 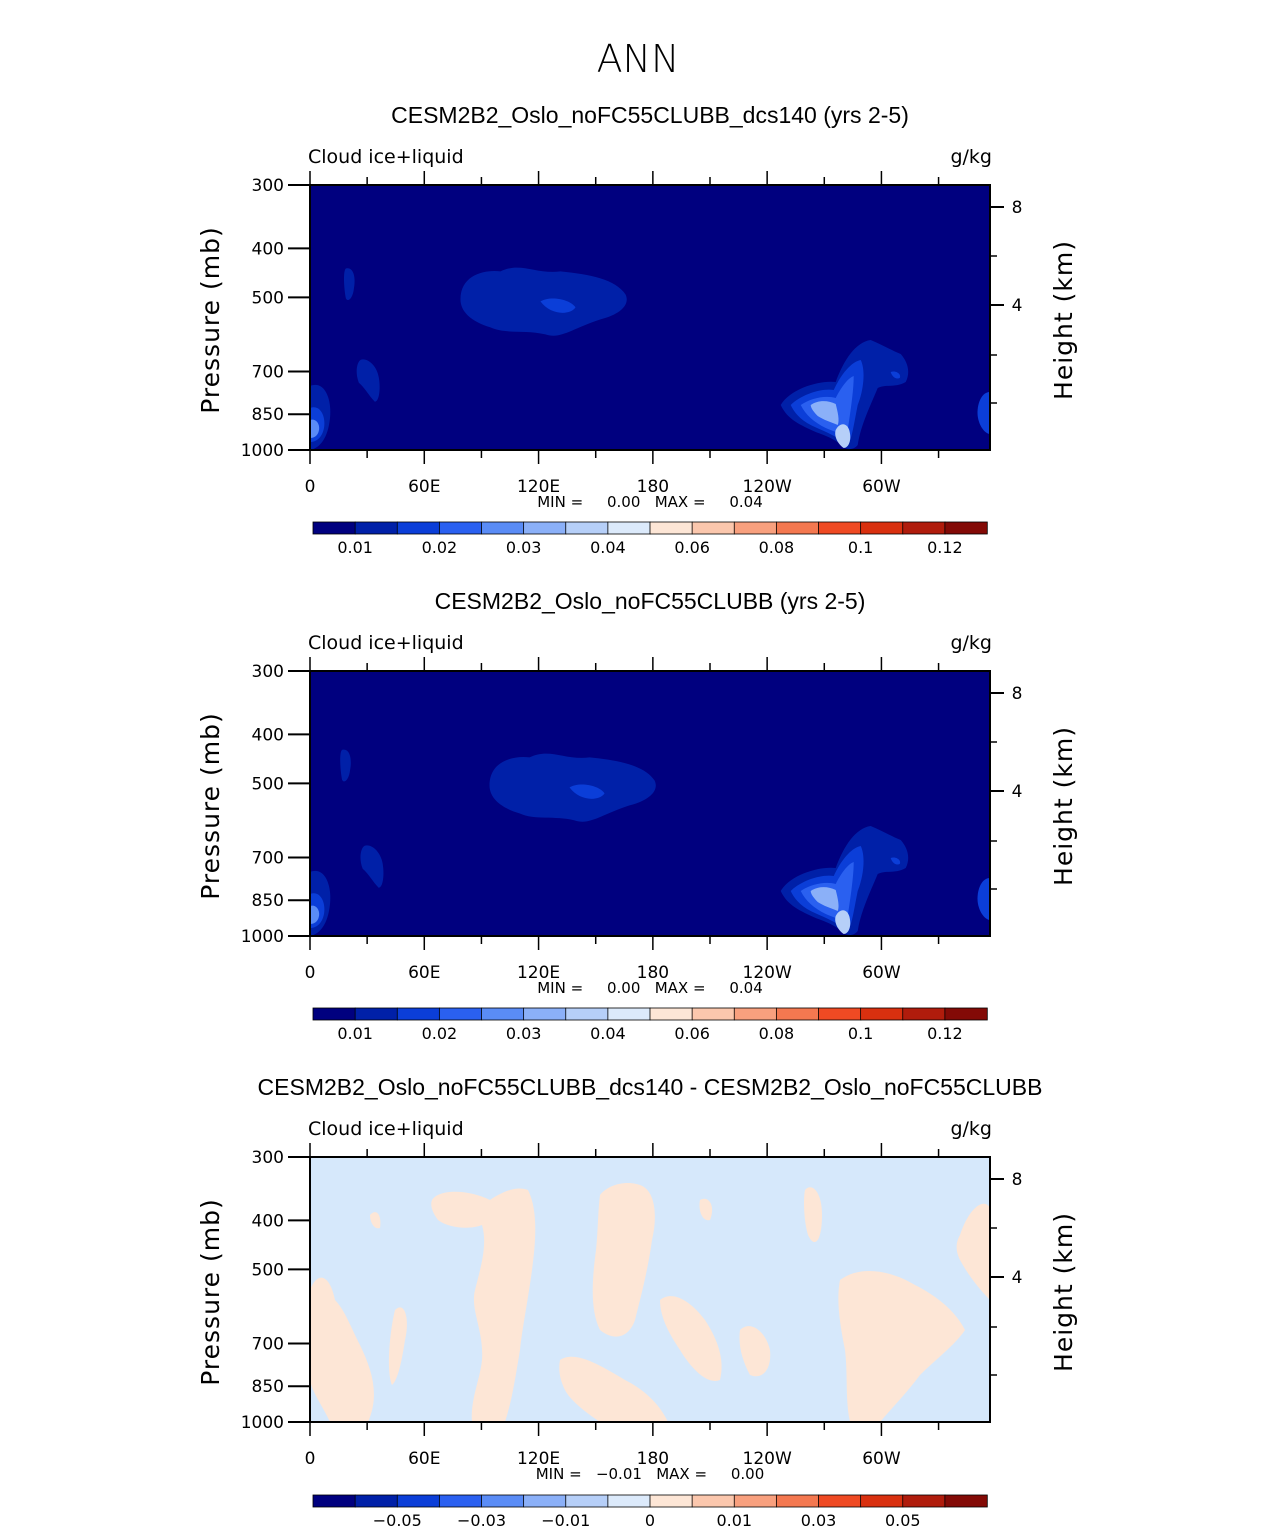 What do you see at coordinates (881, 1459) in the screenshot?
I see `x-tick-label: 60W` at bounding box center [881, 1459].